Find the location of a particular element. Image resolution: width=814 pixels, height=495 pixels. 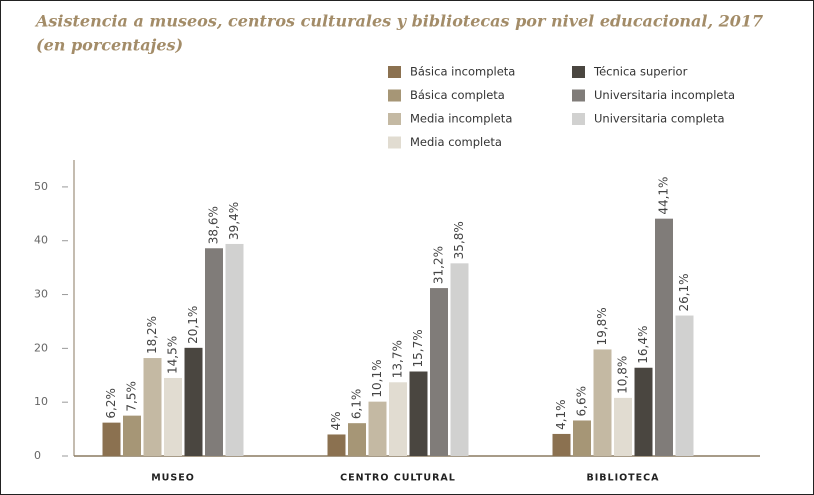

y-tick-label: 50 is located at coordinates (41, 186).